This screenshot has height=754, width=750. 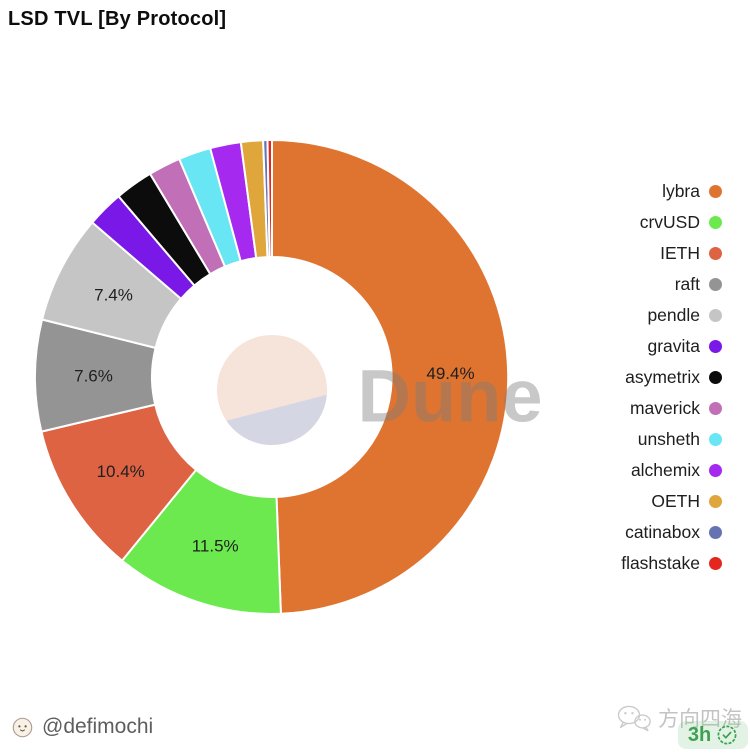 I want to click on wechat-icon, so click(x=634, y=718).